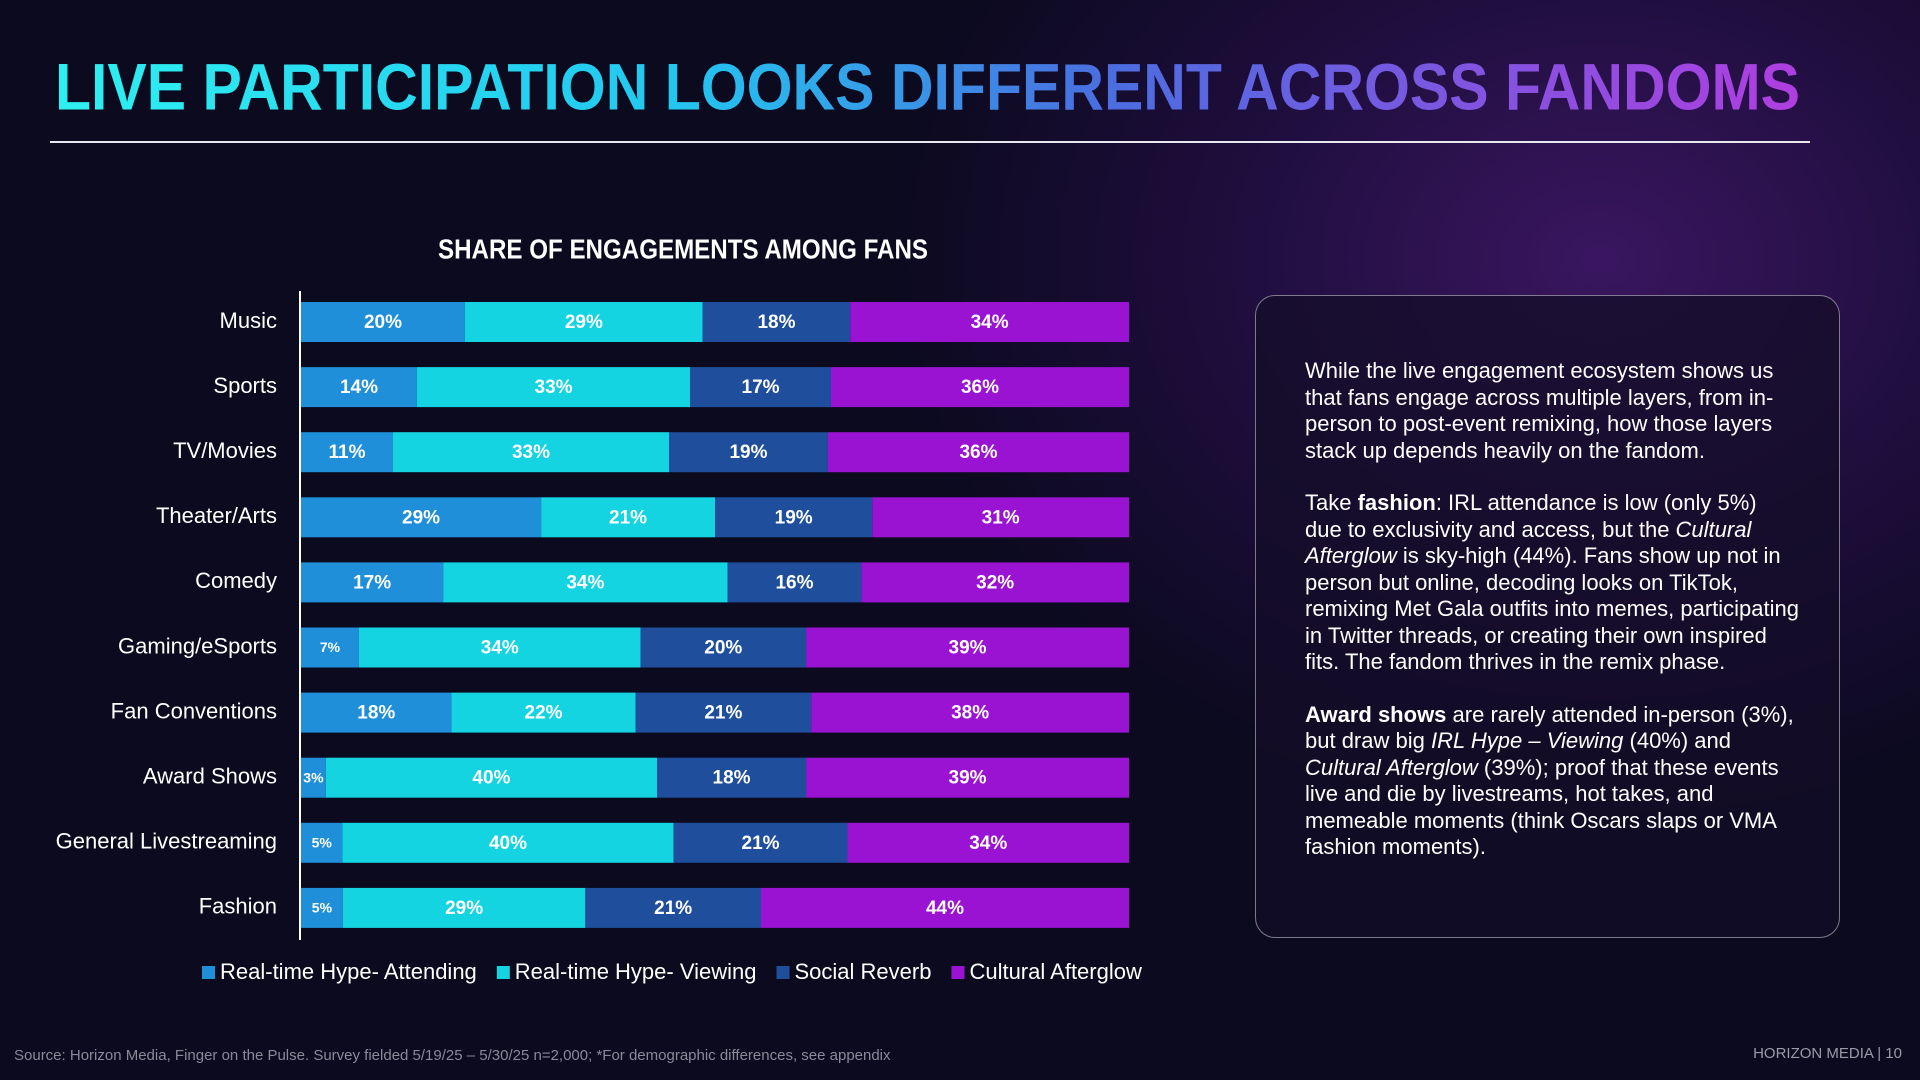 This screenshot has width=1920, height=1080. Describe the element at coordinates (166, 841) in the screenshot. I see `category-label: General Livestreaming` at that location.